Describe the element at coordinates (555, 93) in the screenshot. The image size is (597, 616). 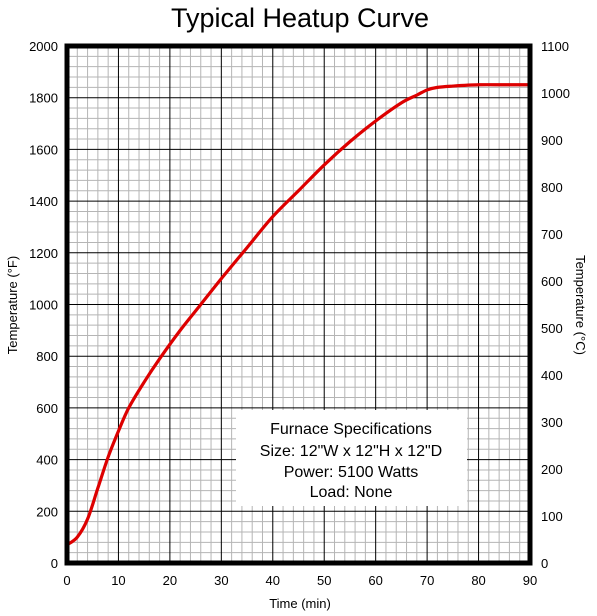
I see `y-tick-label-right: 1000` at that location.